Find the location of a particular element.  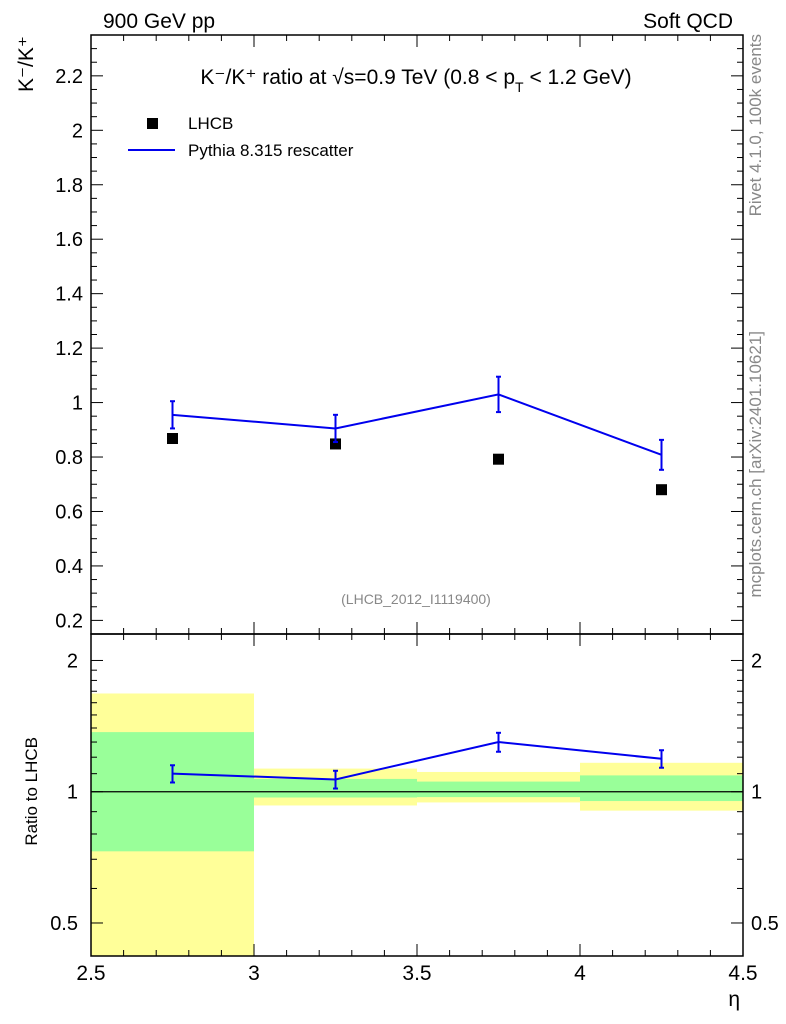

ratio-pythia-line is located at coordinates (417, 761).